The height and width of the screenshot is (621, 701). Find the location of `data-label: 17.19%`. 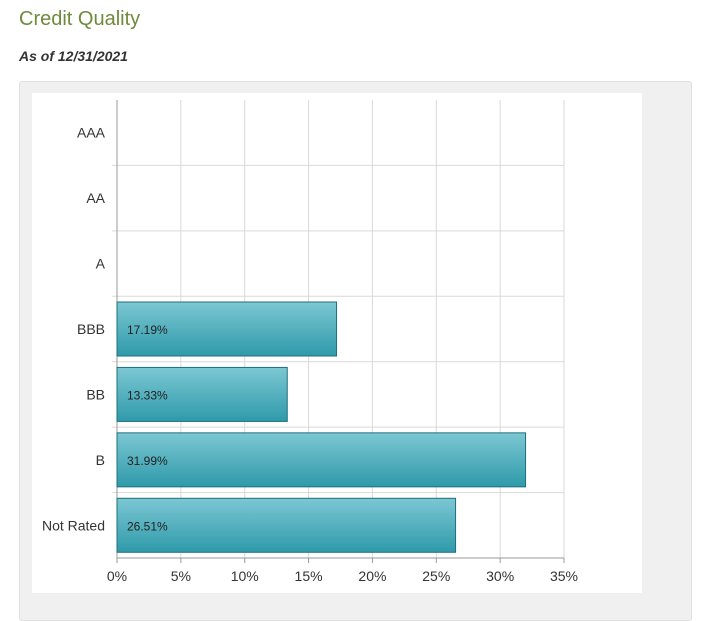

data-label: 17.19% is located at coordinates (147, 330).